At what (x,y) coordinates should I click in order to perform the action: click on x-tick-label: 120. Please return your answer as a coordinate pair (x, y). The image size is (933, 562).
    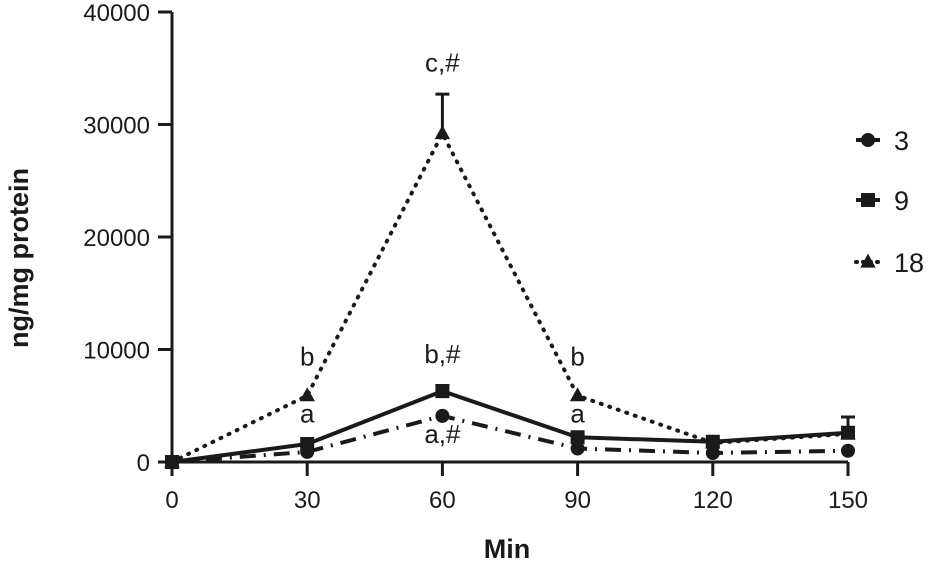
    Looking at the image, I should click on (713, 500).